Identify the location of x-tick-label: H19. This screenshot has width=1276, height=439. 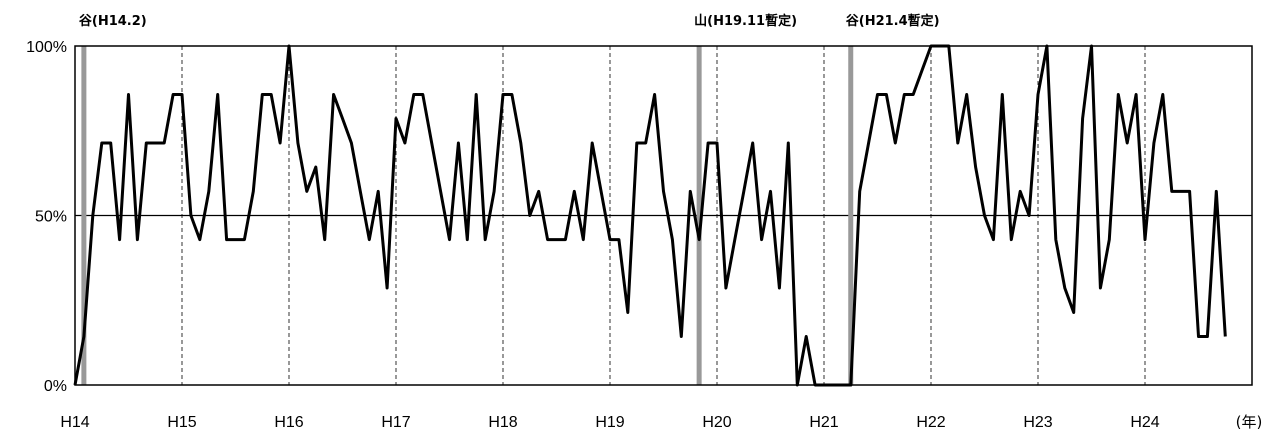
(609, 422).